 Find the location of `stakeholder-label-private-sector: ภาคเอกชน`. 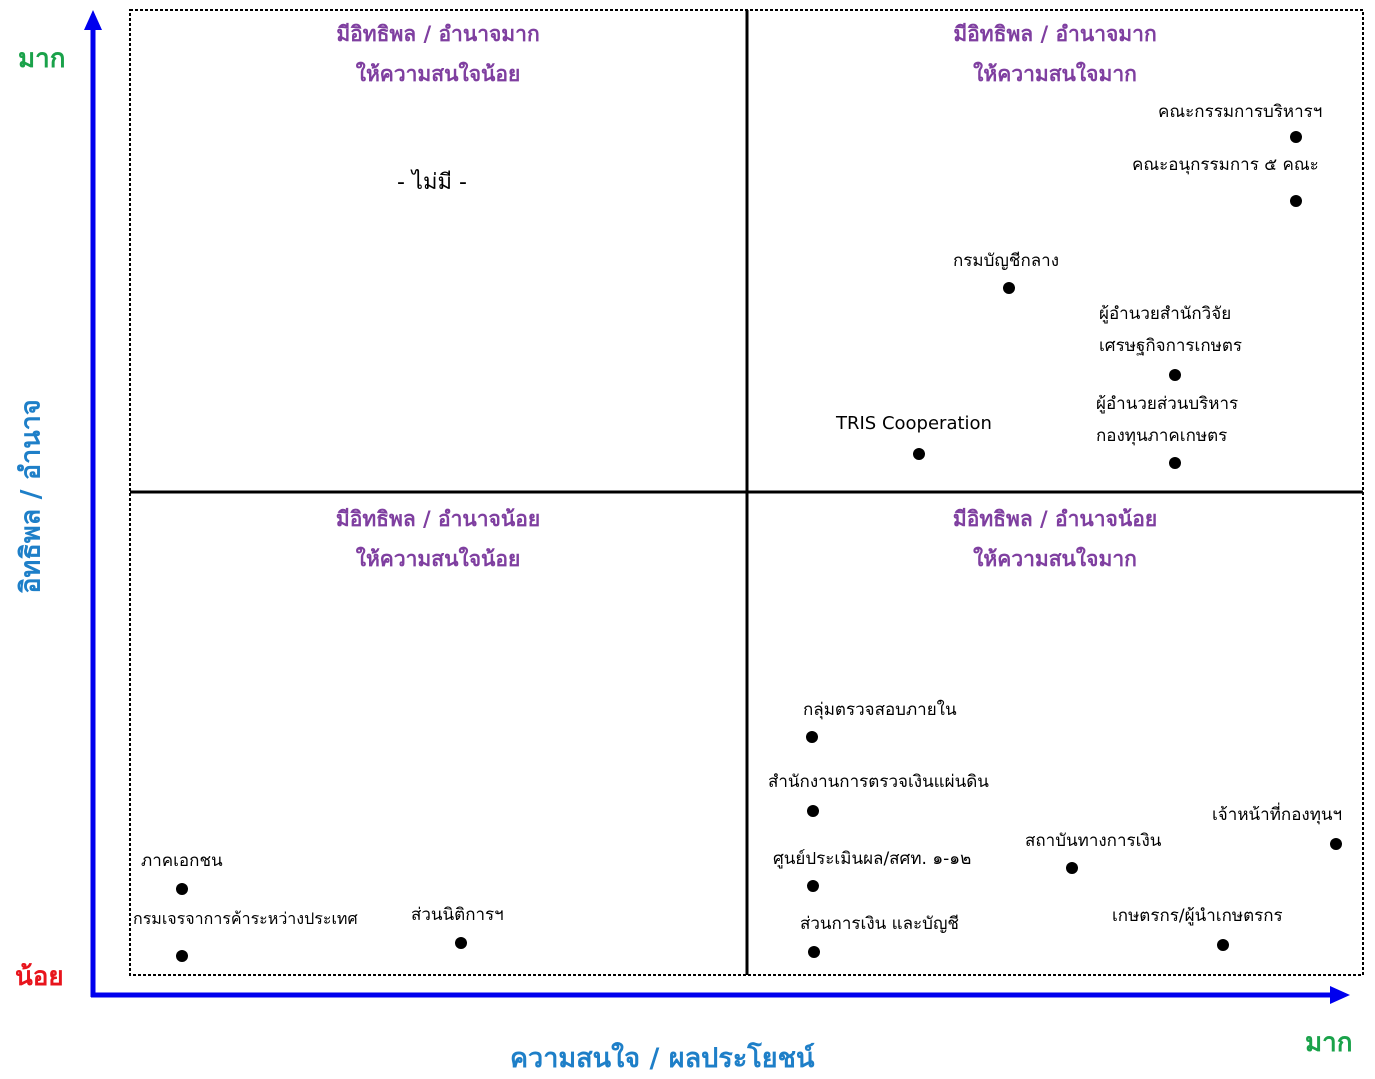

stakeholder-label-private-sector: ภาคเอกชน is located at coordinates (182, 861).